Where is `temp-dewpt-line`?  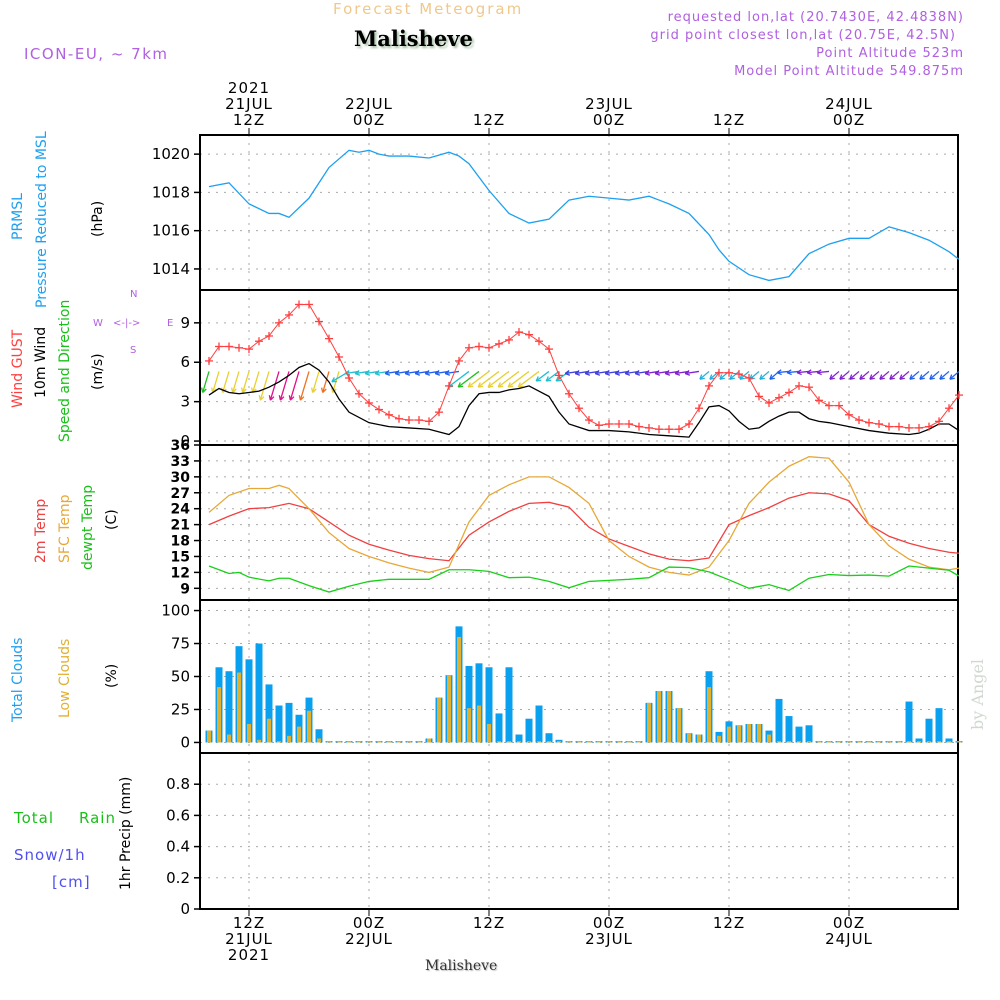 temp-dewpt-line is located at coordinates (584, 579).